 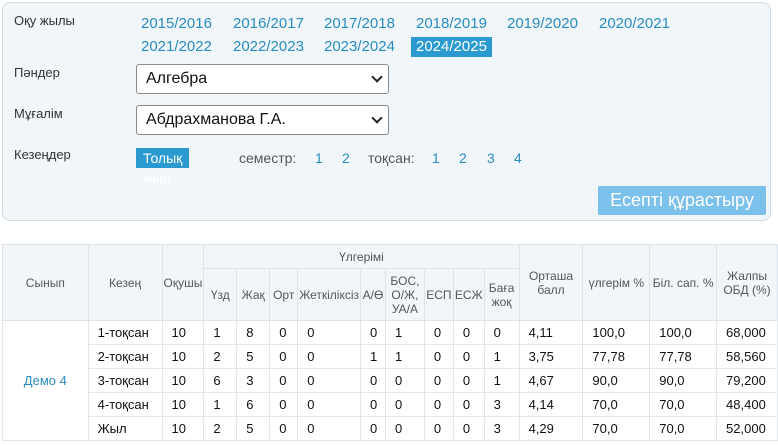 I want to click on table-row: 4-тоқсан 10 1 6 0 0 0 0 0 0 3 4,14 70,0 70,0 48,400, so click(x=390, y=404).